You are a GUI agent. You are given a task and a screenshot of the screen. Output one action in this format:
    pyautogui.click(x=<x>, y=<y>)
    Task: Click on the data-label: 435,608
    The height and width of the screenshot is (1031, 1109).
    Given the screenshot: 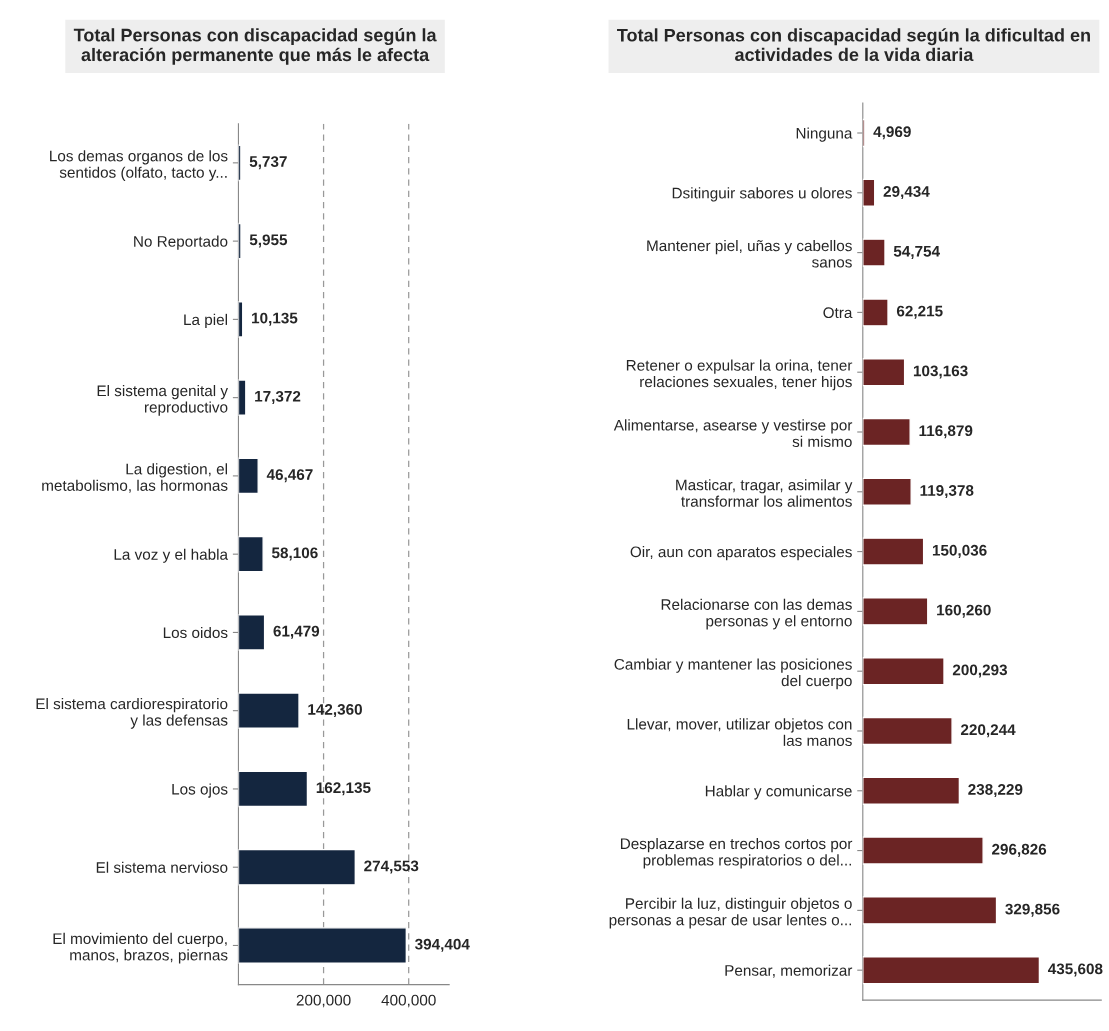 What is the action you would take?
    pyautogui.click(x=1075, y=970)
    